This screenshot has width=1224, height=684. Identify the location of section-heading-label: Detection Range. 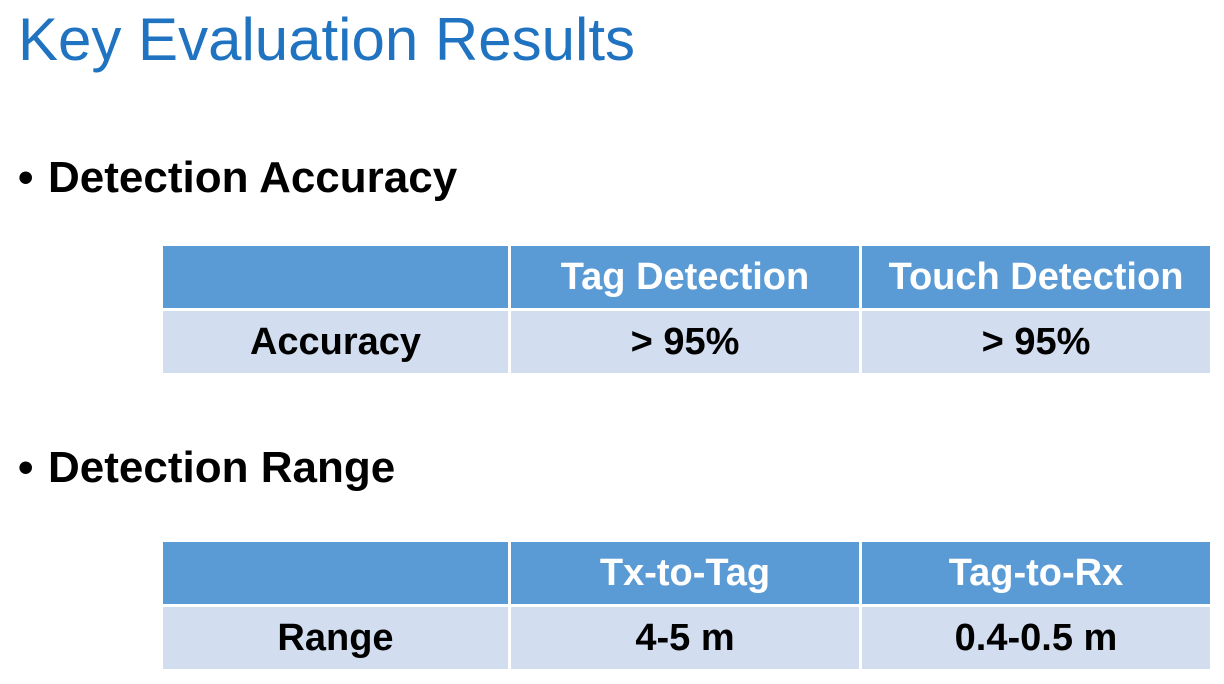
(222, 467).